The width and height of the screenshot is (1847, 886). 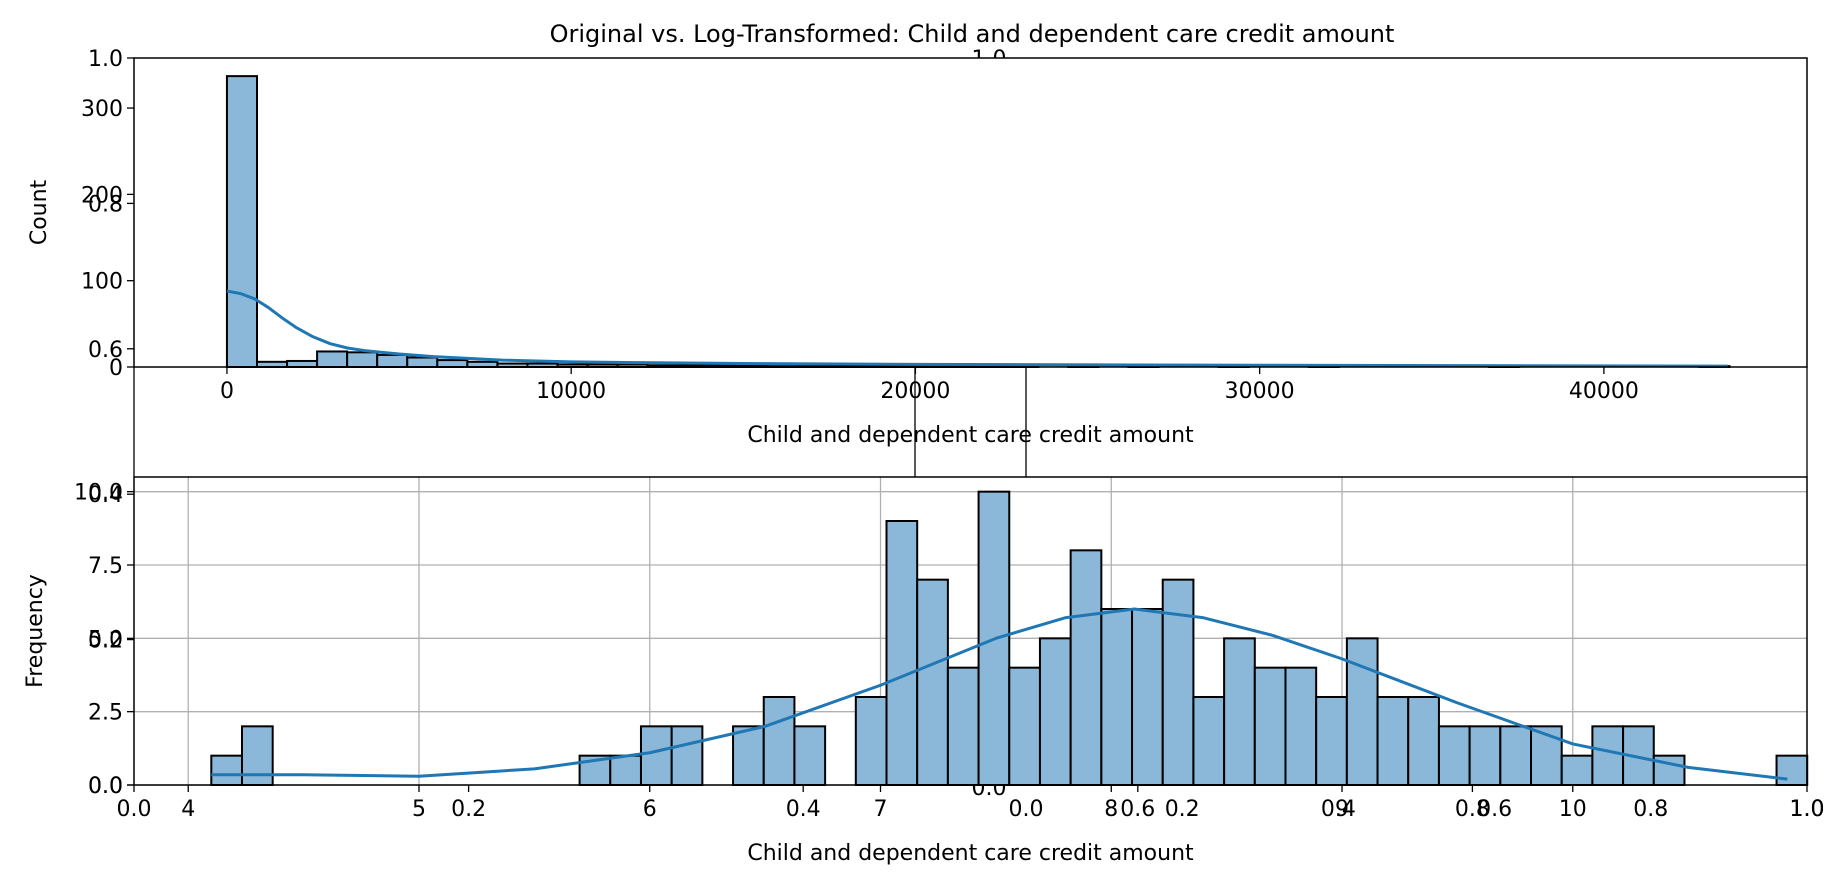 What do you see at coordinates (105, 495) in the screenshot?
I see `bg-y-tick-label: 0.4` at bounding box center [105, 495].